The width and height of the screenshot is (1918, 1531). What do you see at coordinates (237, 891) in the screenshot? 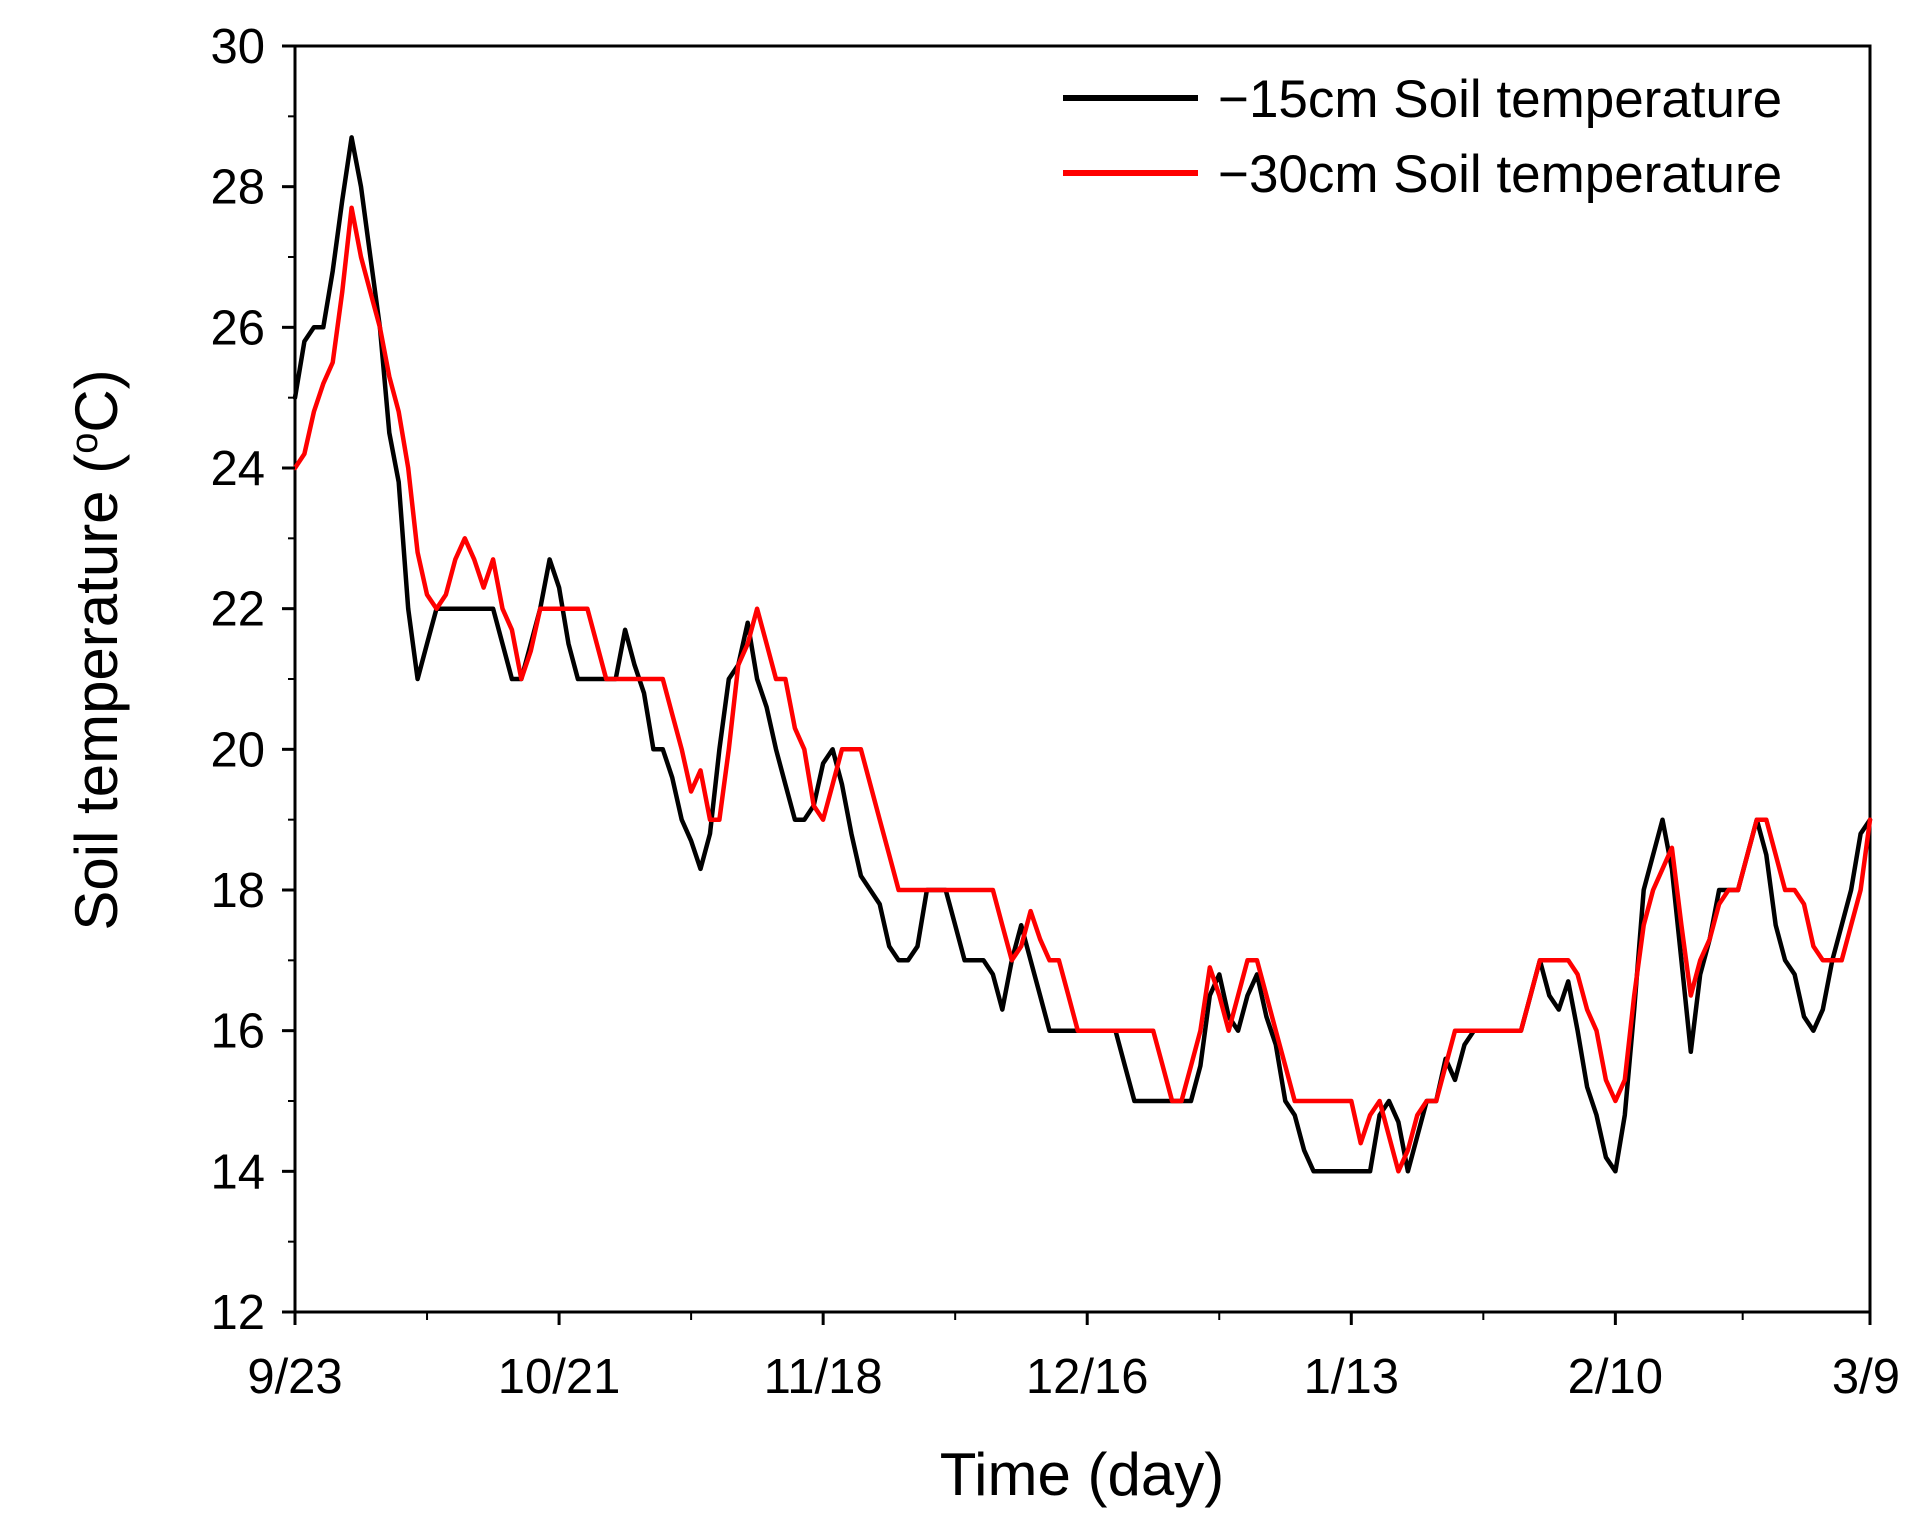
I see `y-tick-label: 18` at bounding box center [237, 891].